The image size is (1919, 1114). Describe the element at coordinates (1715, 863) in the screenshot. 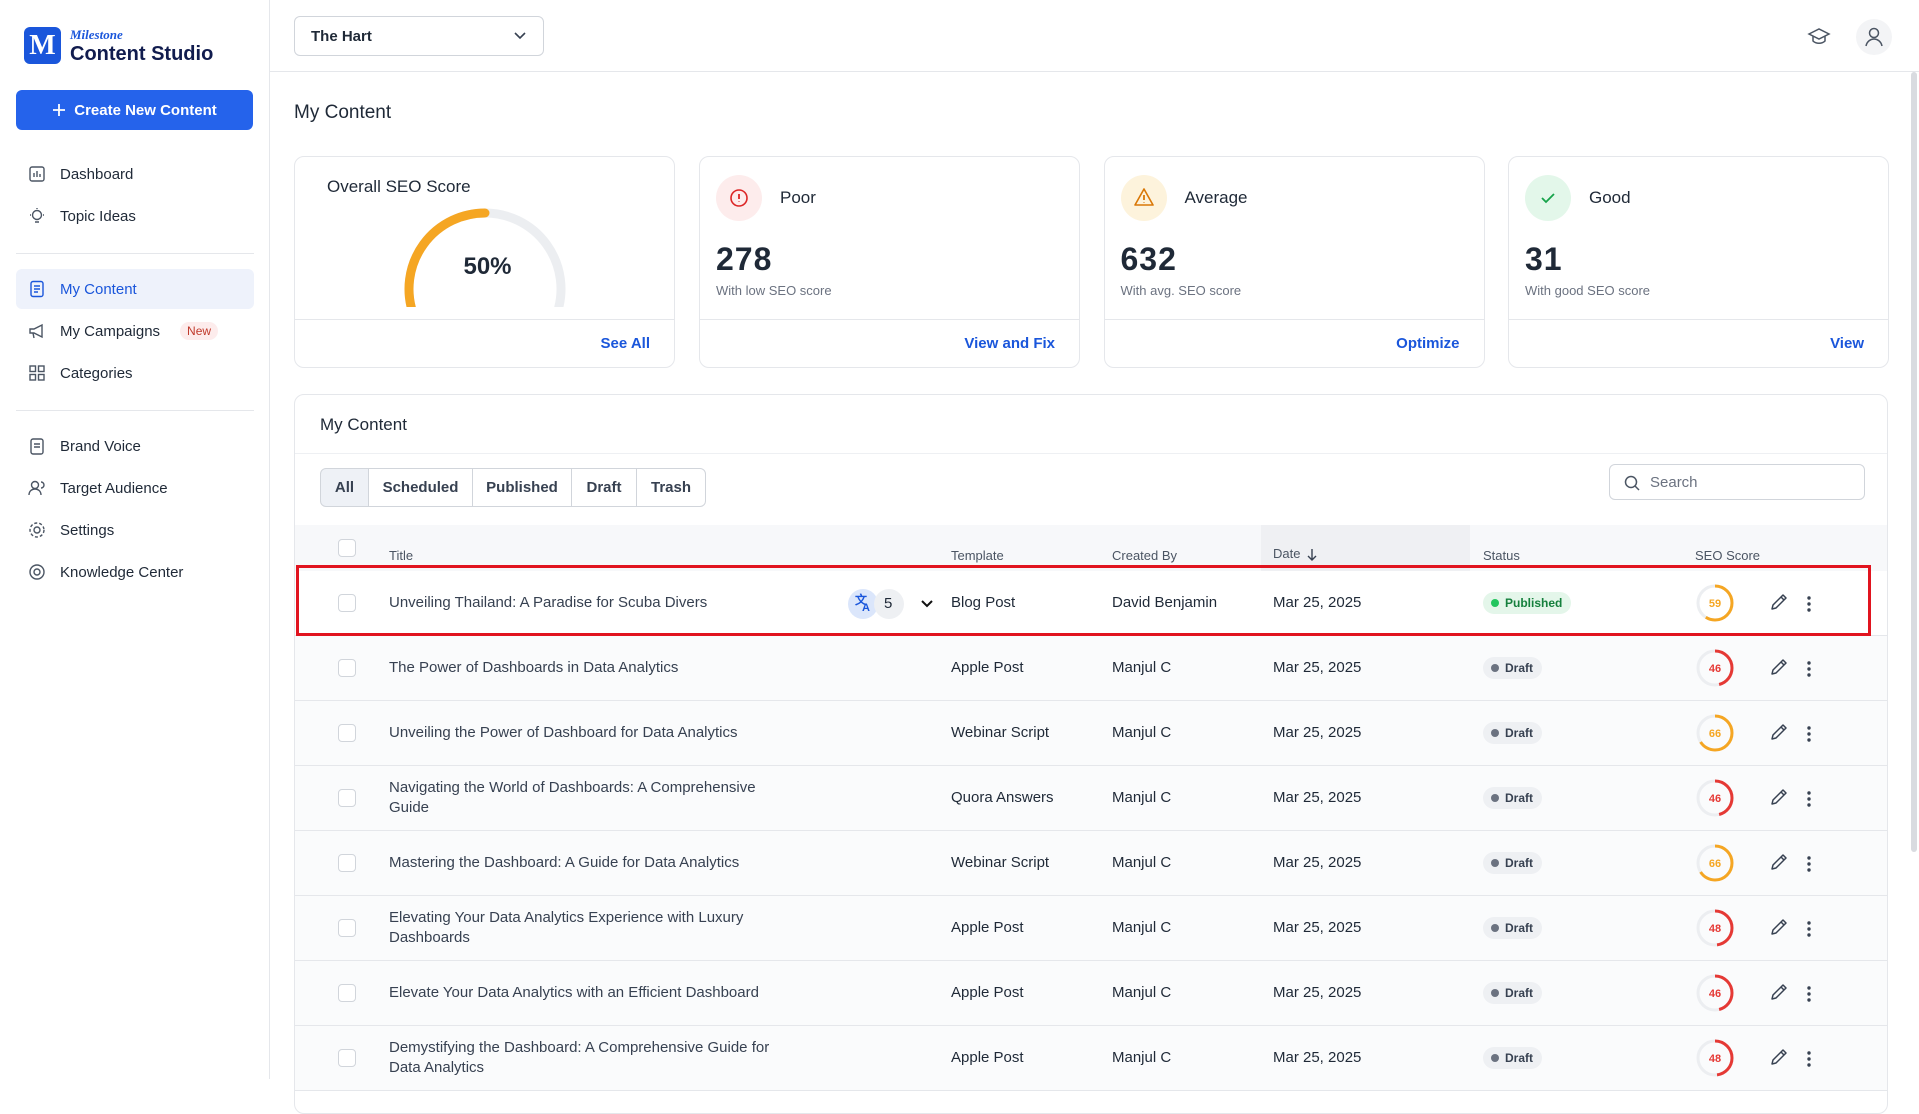

I see `score-ring: 66` at that location.